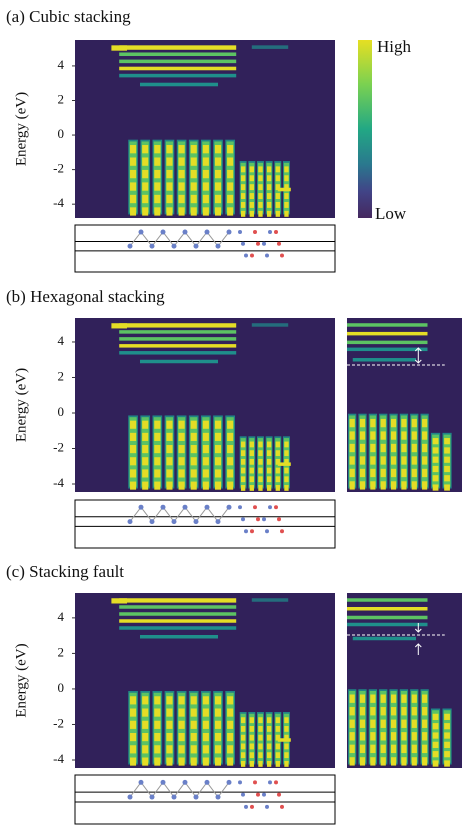 This screenshot has height=825, width=463. What do you see at coordinates (61, 133) in the screenshot?
I see `y-tick-label: 0` at bounding box center [61, 133].